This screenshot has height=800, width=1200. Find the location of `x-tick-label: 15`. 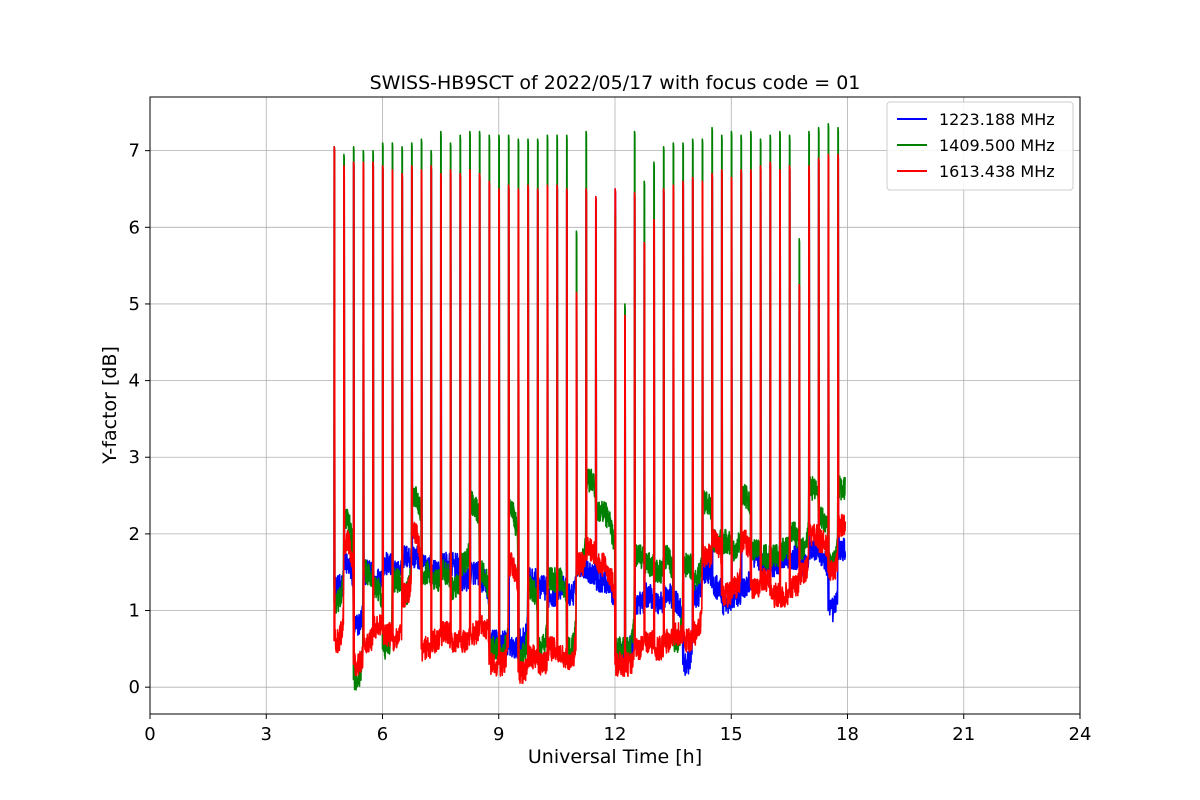

x-tick-label: 15 is located at coordinates (731, 734).